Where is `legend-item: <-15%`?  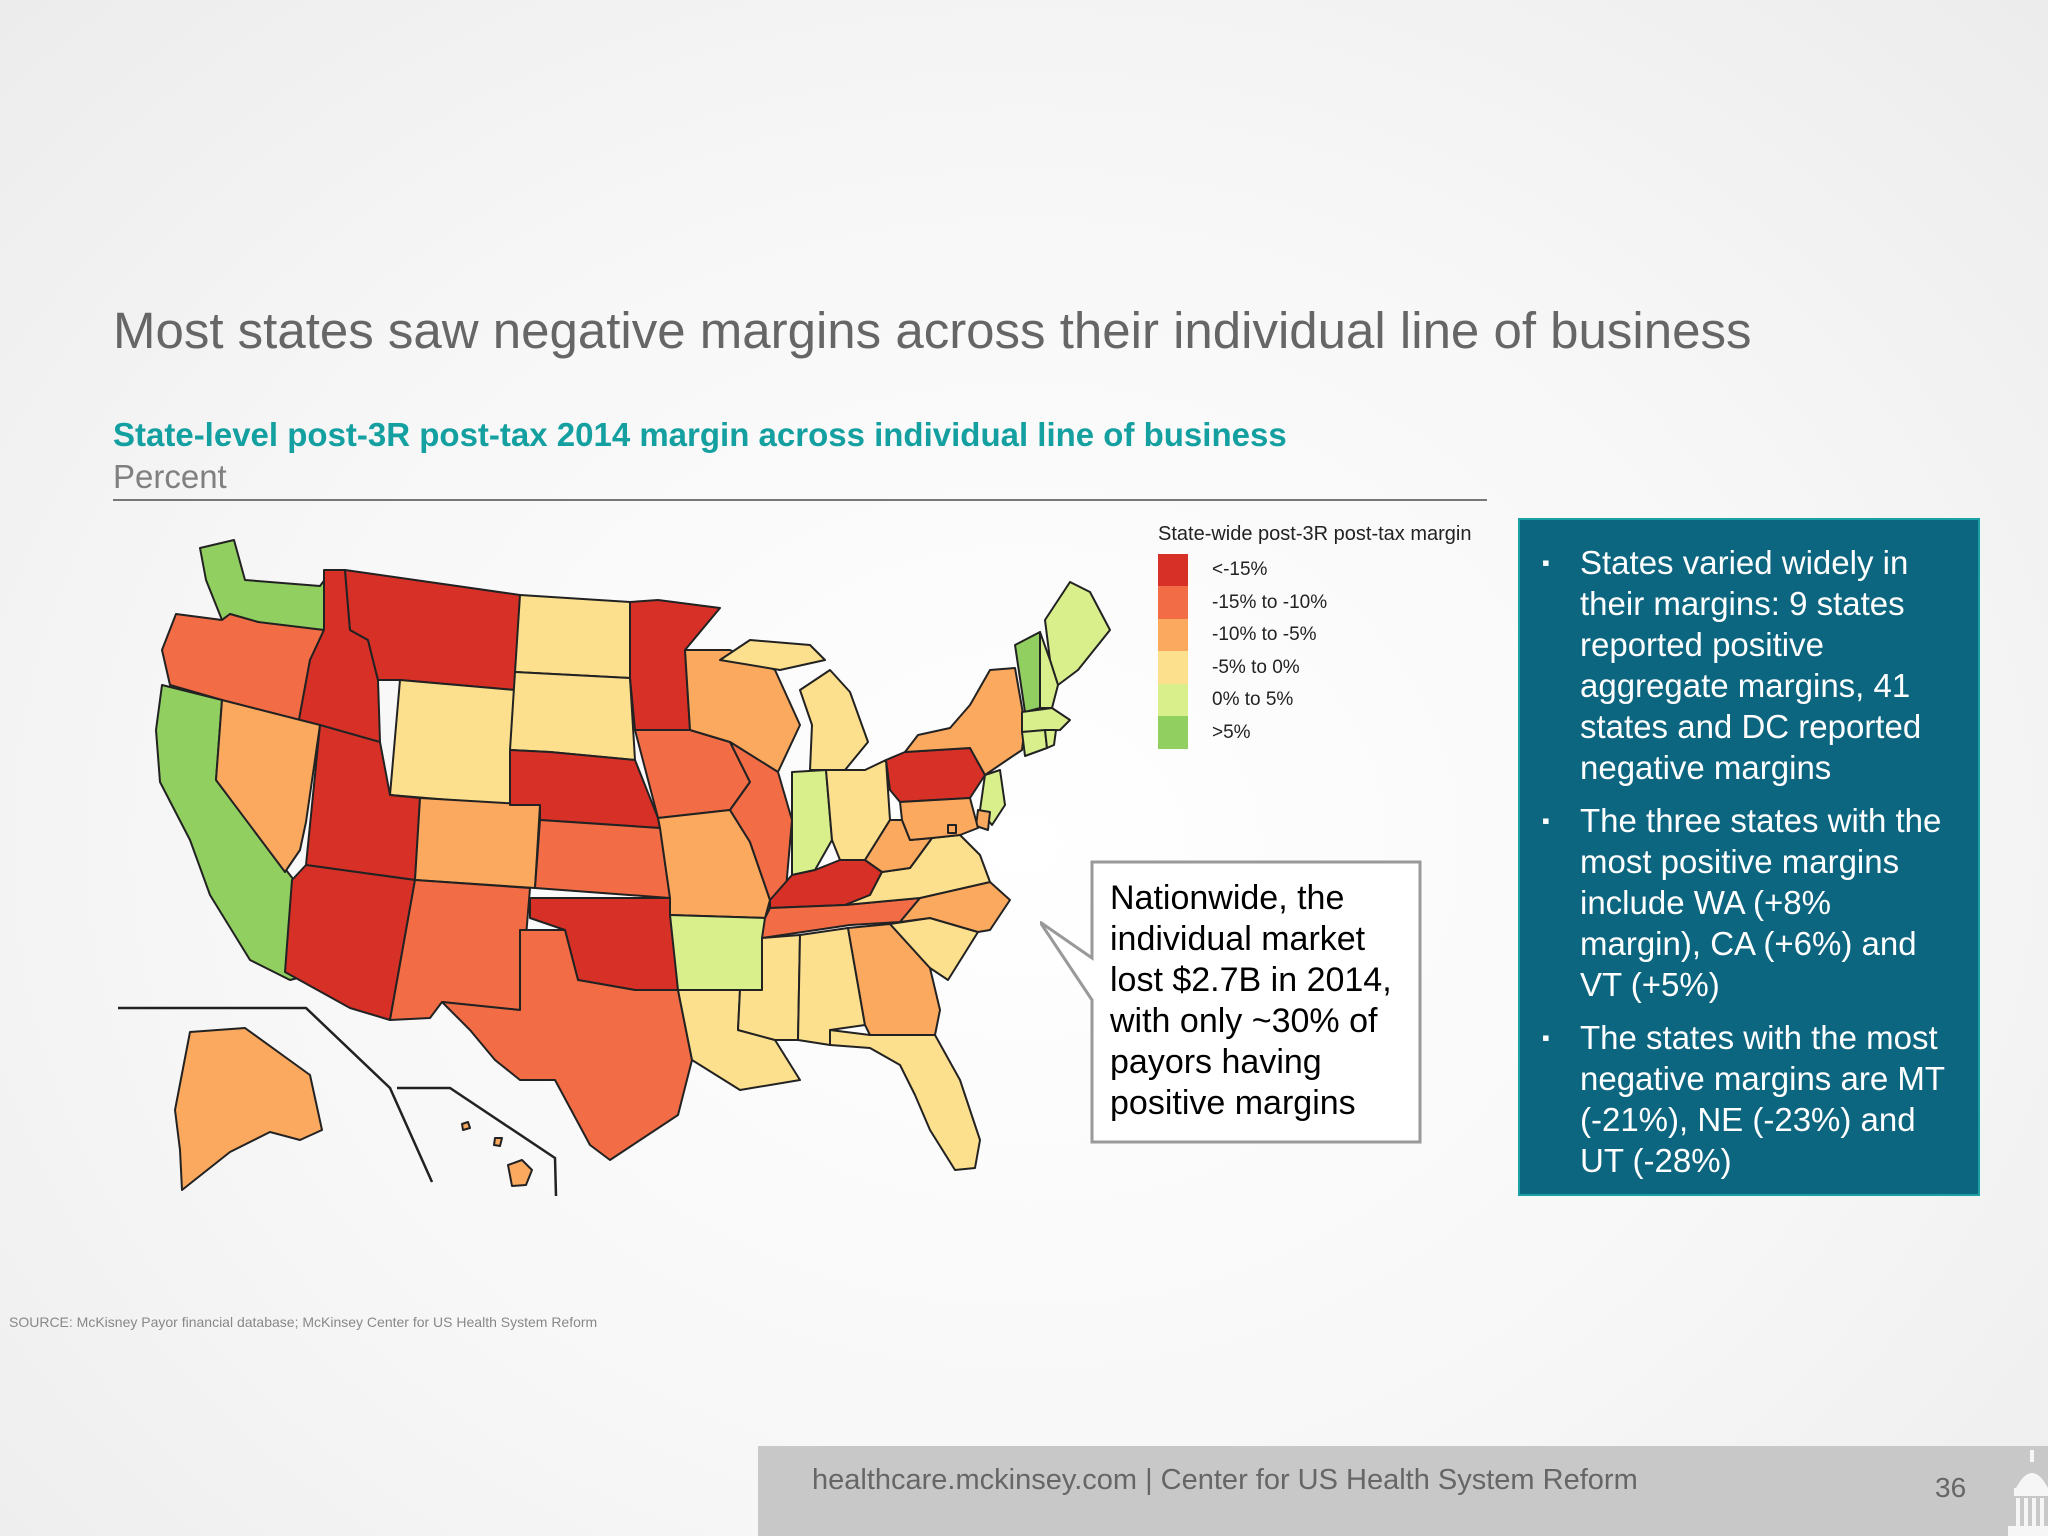 legend-item: <-15% is located at coordinates (1323, 570).